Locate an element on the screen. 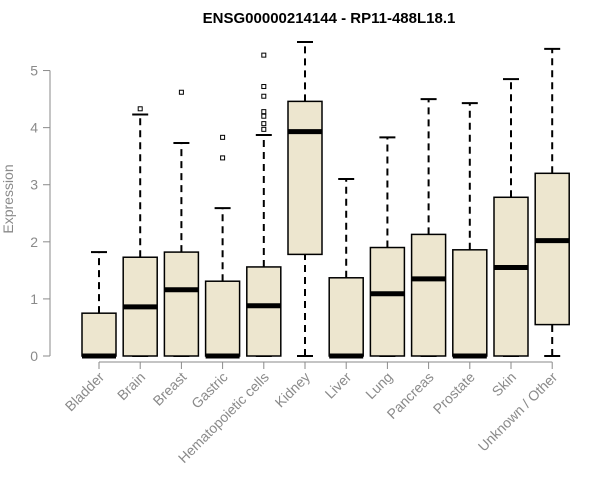 The width and height of the screenshot is (600, 500). y-tick-label: 5 is located at coordinates (34, 71).